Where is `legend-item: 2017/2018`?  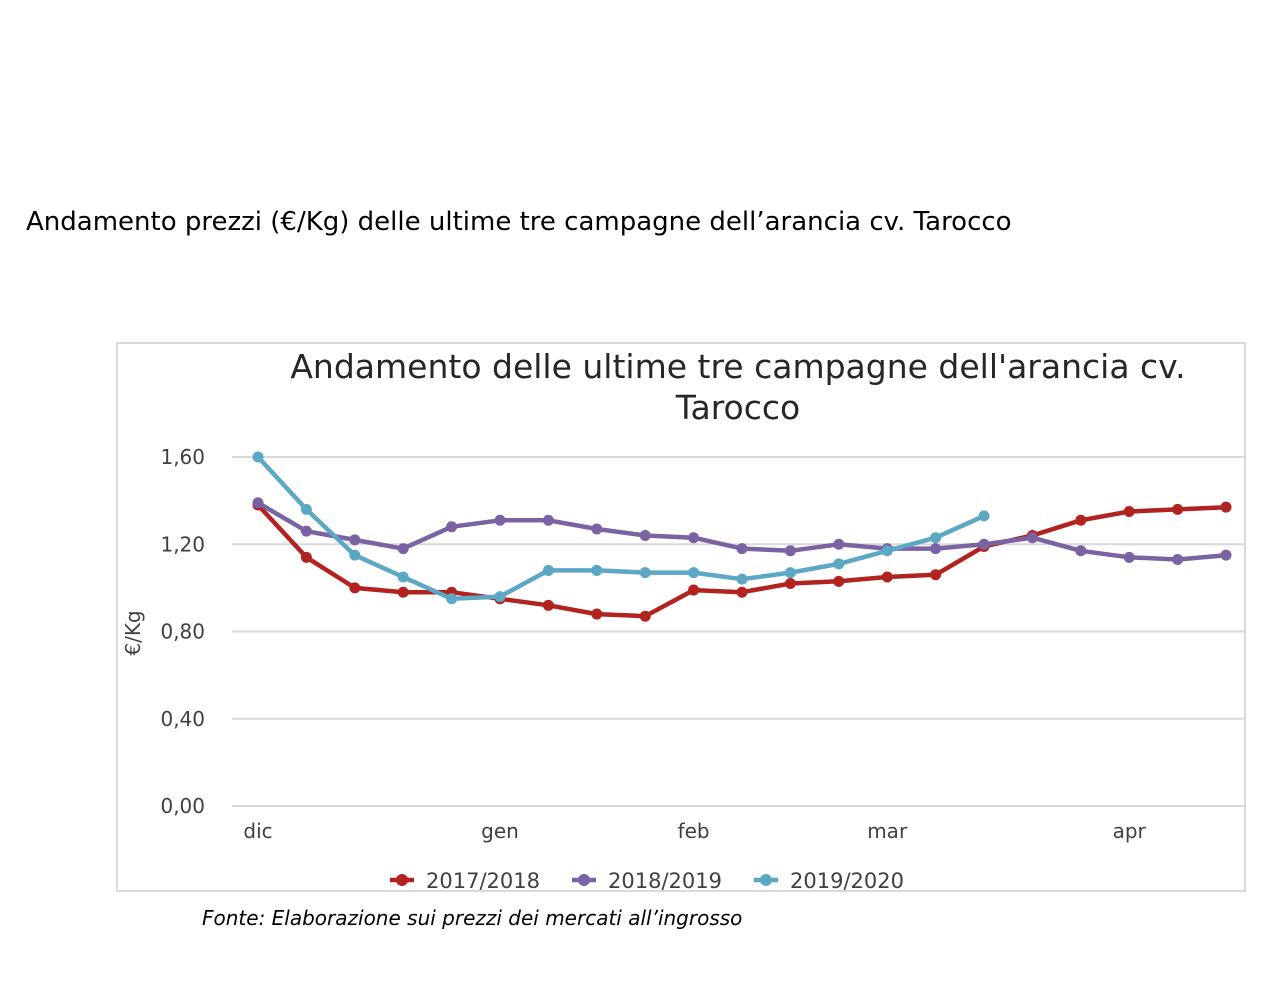
legend-item: 2017/2018 is located at coordinates (465, 879).